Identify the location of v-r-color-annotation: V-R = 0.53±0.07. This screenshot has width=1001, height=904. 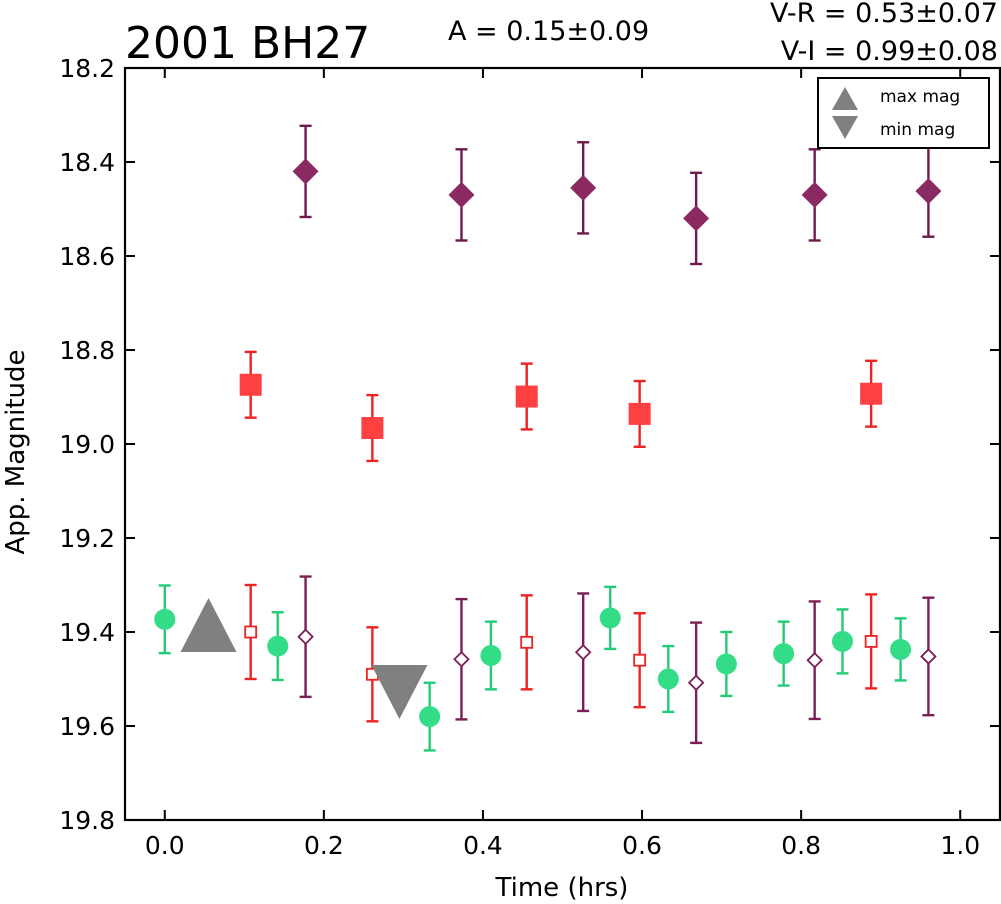
(884, 14).